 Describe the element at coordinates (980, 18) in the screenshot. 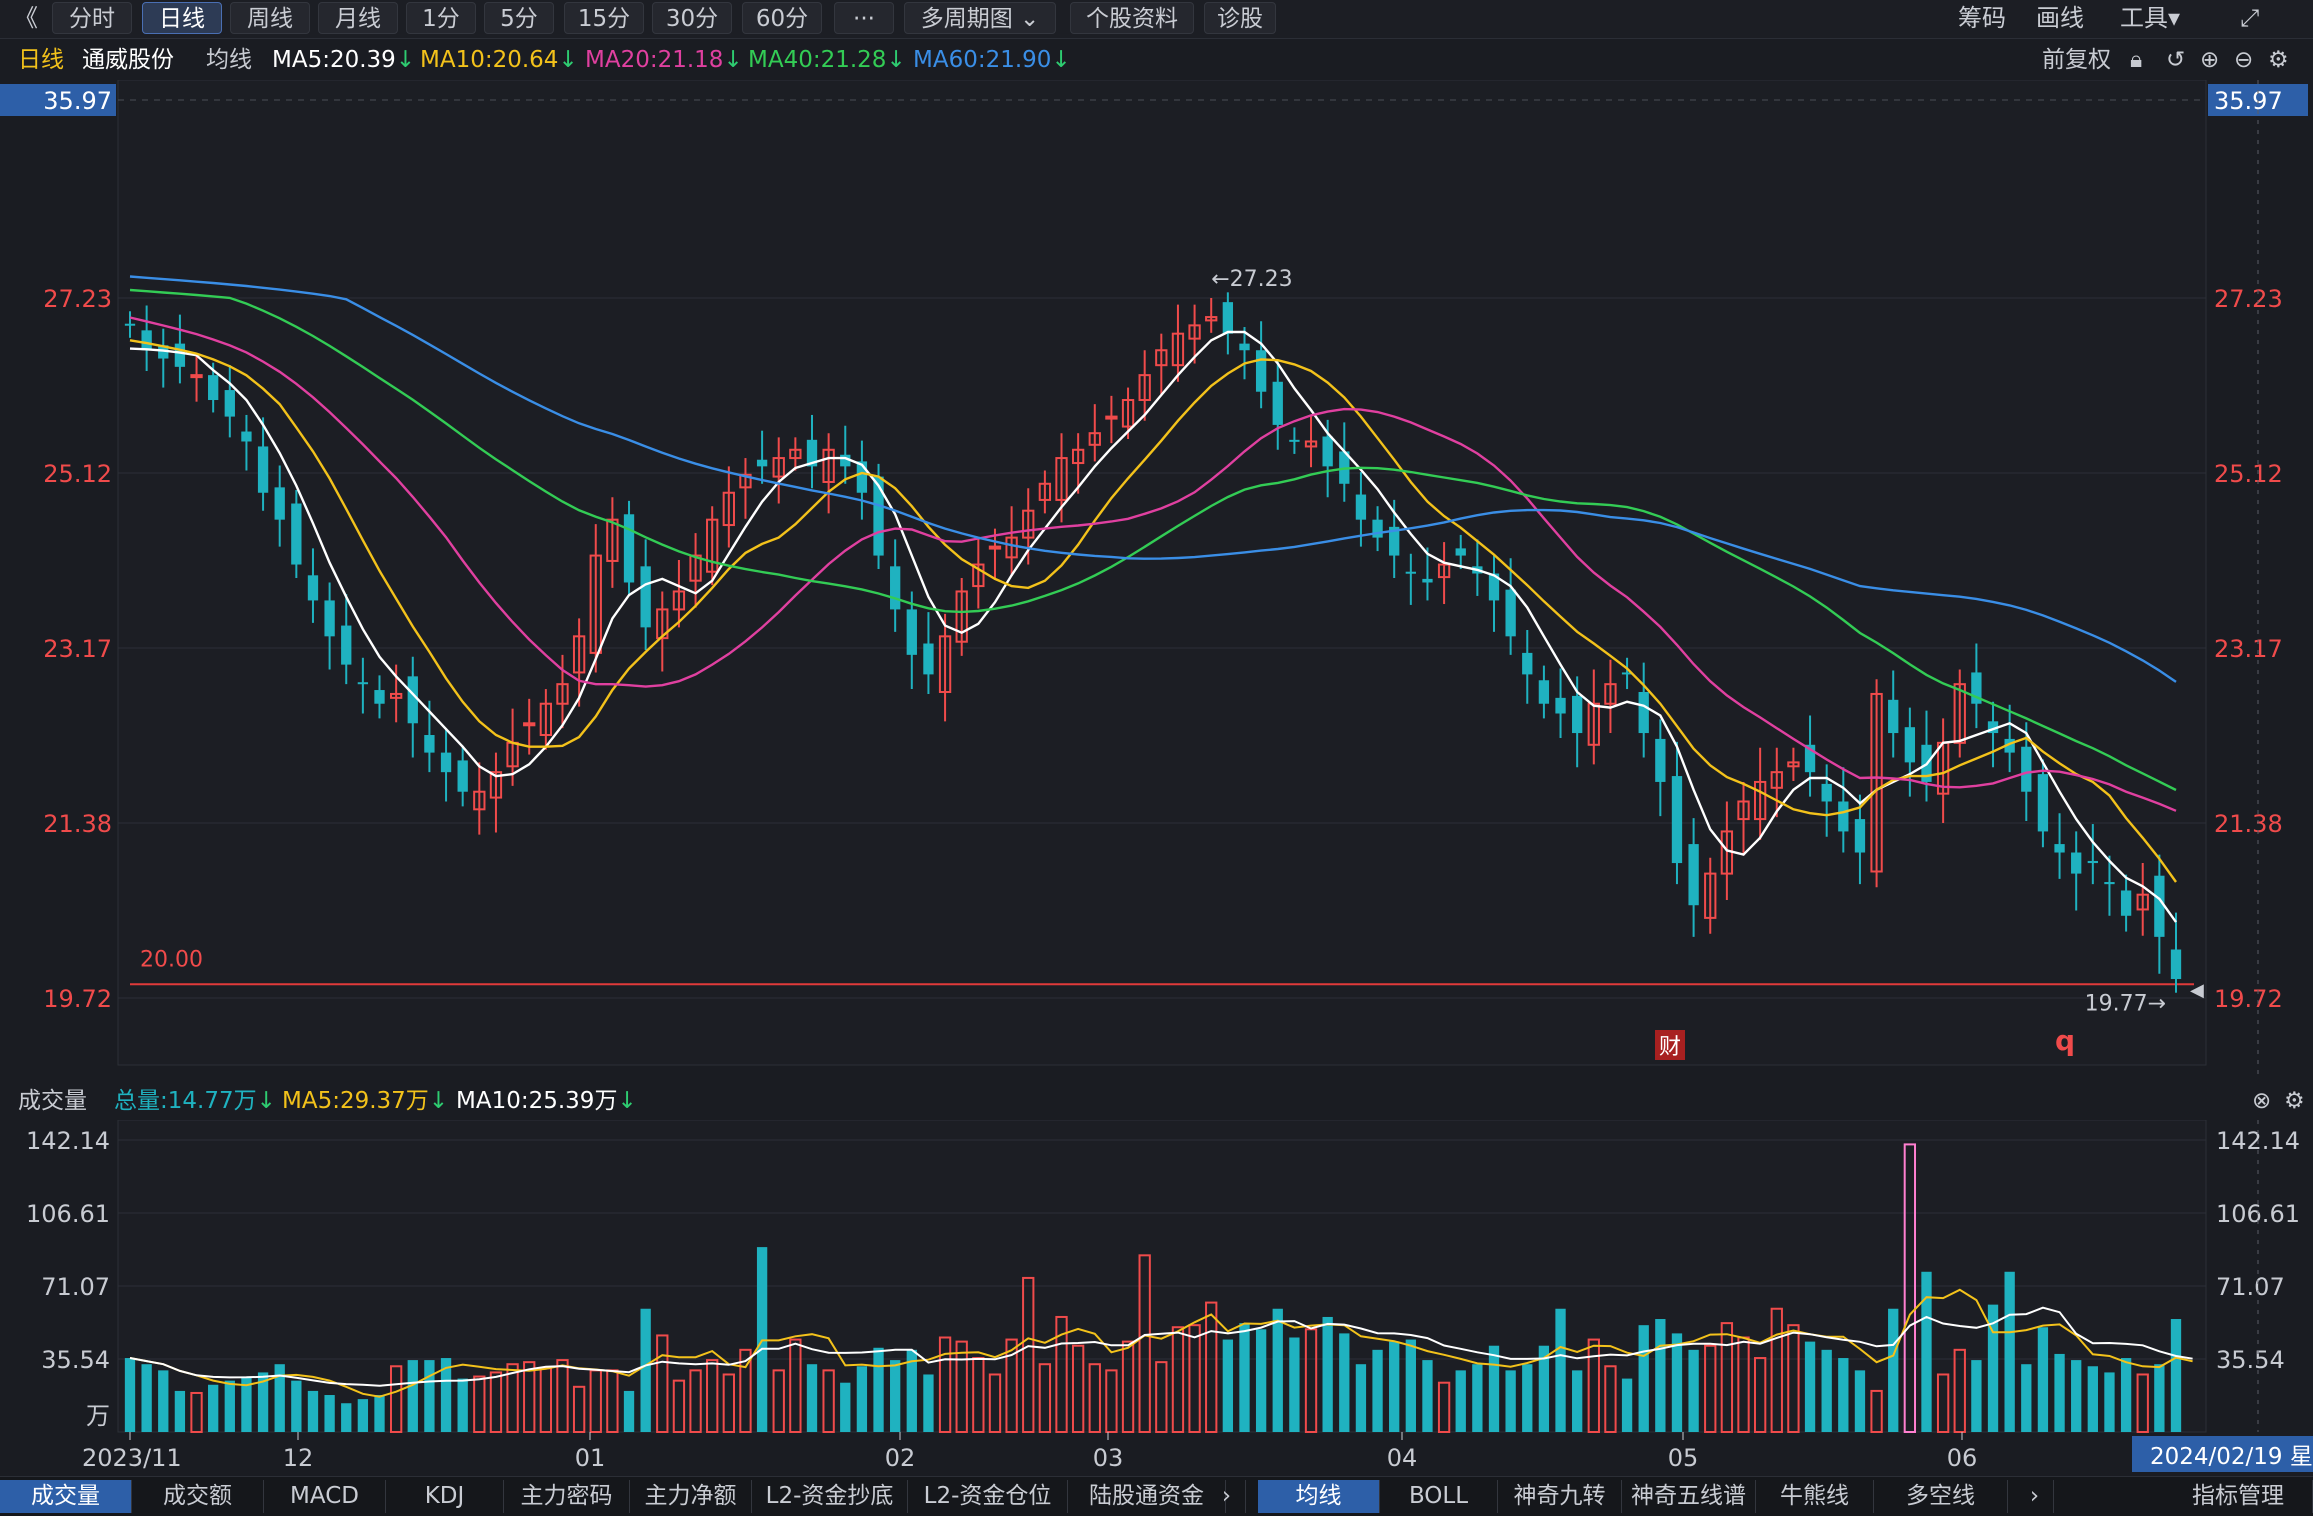

I see `period-button-10: 多周期图 ⌄` at that location.